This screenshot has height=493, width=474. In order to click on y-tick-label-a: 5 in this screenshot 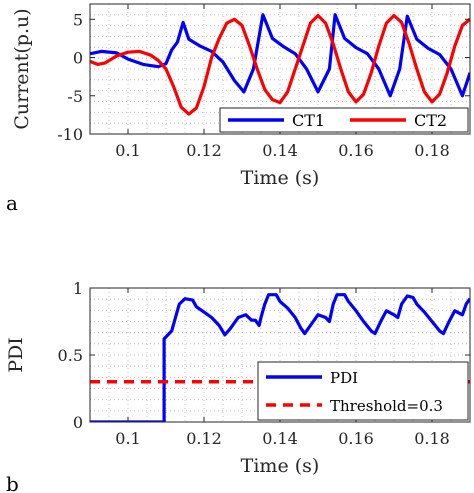, I will do `click(78, 19)`.